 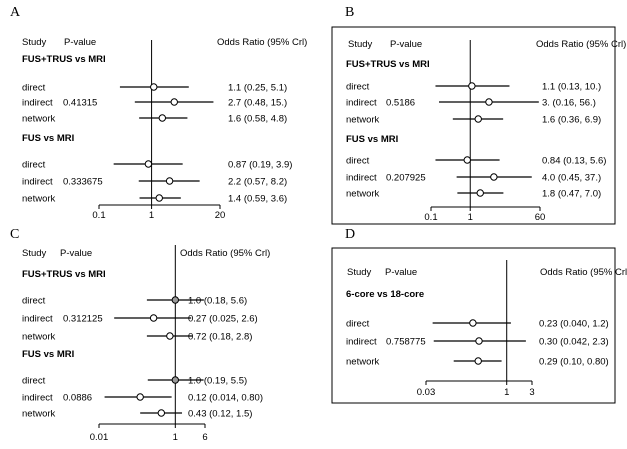 What do you see at coordinates (574, 362) in the screenshot?
I see `odds-ratio-value: 0.29 (0.10, 0.80)` at bounding box center [574, 362].